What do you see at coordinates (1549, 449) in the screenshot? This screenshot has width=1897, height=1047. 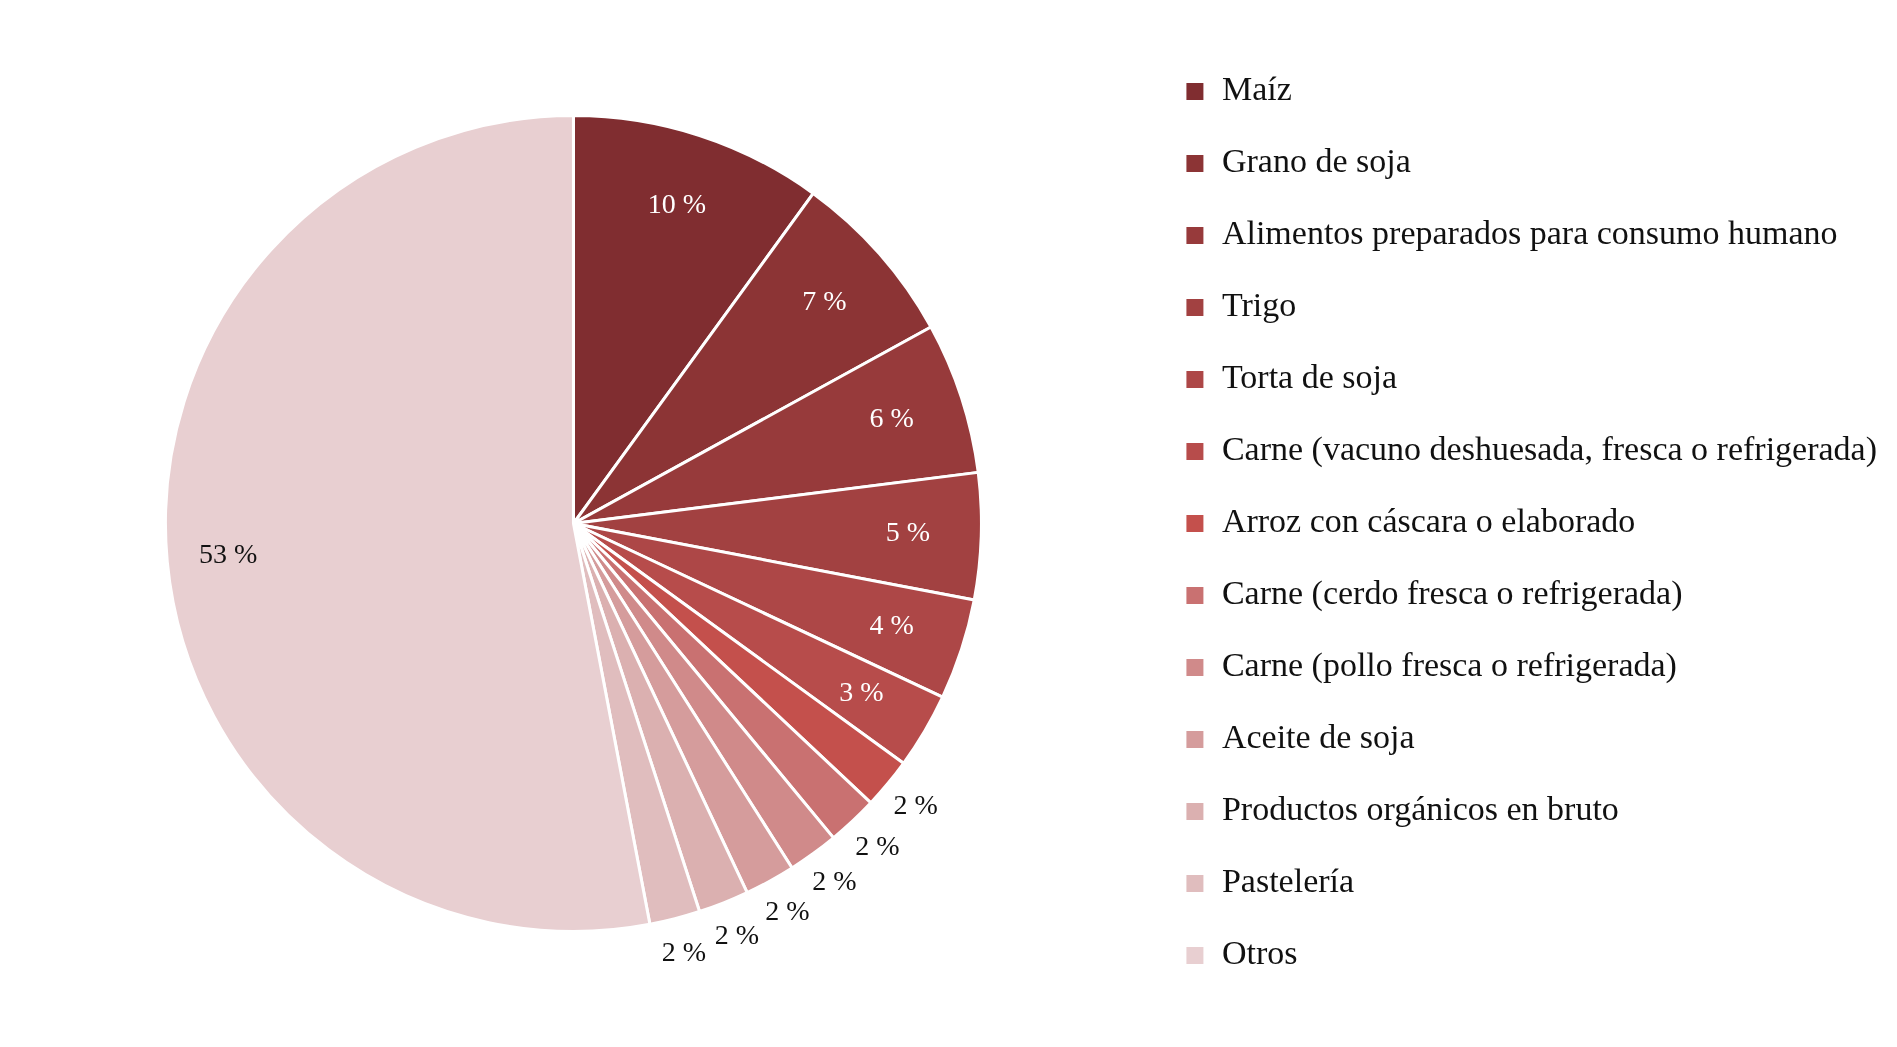 I see `legend-label: Carne (vacuno deshuesada, fresca o refrigerada)` at bounding box center [1549, 449].